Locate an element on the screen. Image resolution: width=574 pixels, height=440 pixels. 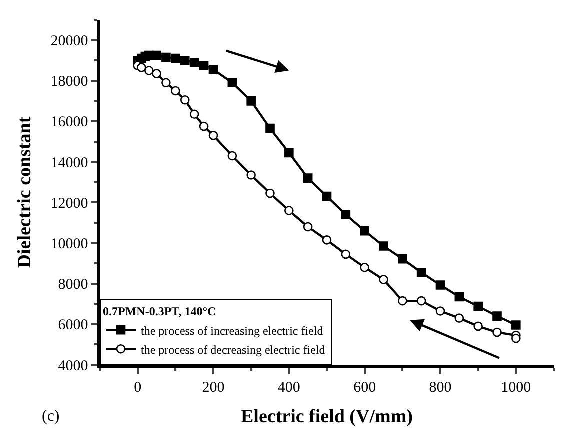
y-tick-label: 8000 is located at coordinates (73, 285).